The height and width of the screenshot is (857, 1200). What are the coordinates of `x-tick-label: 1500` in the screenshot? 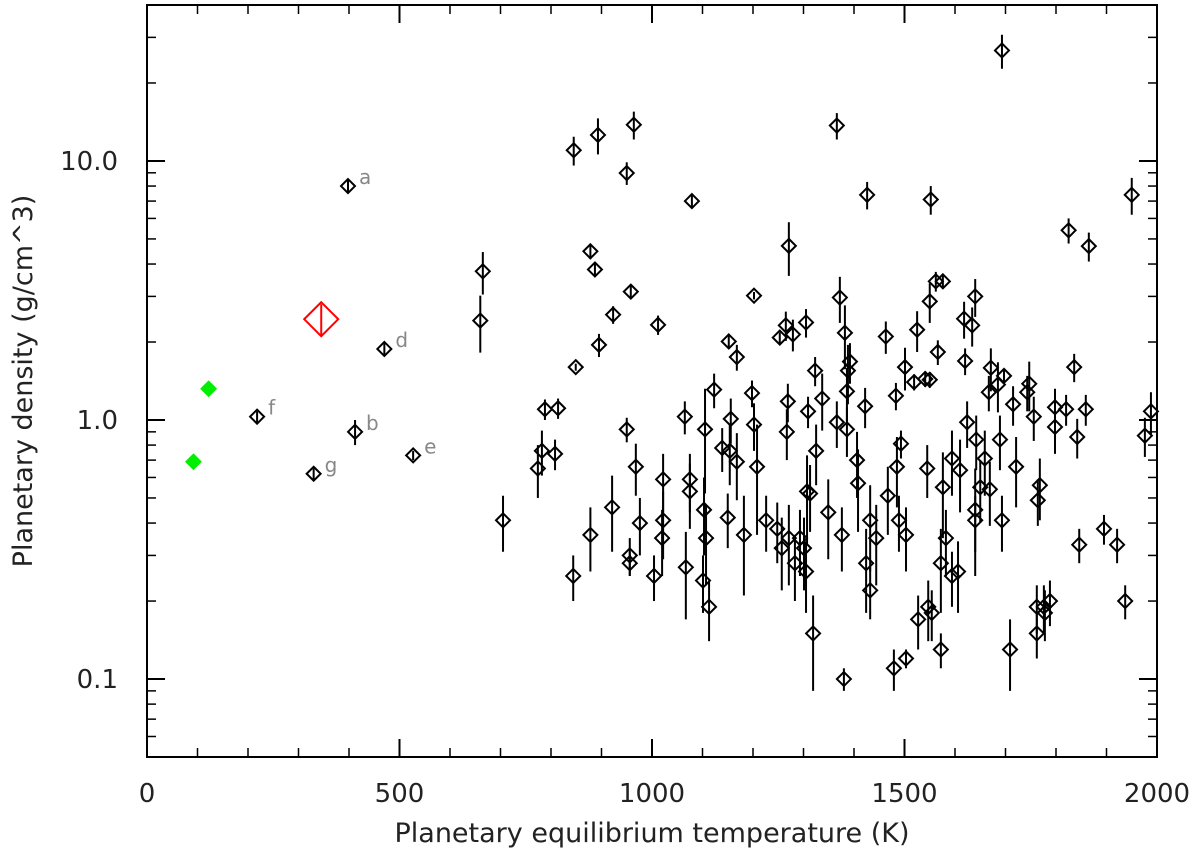 It's located at (904, 794).